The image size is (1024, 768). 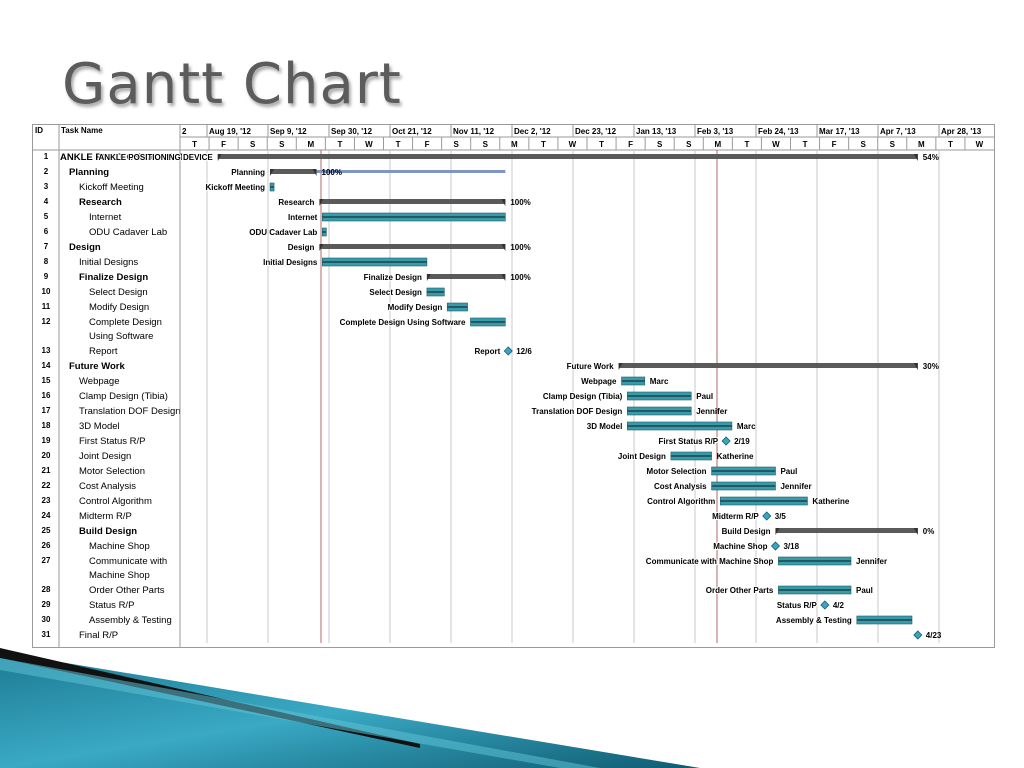 What do you see at coordinates (46, 156) in the screenshot?
I see `task-id: 1` at bounding box center [46, 156].